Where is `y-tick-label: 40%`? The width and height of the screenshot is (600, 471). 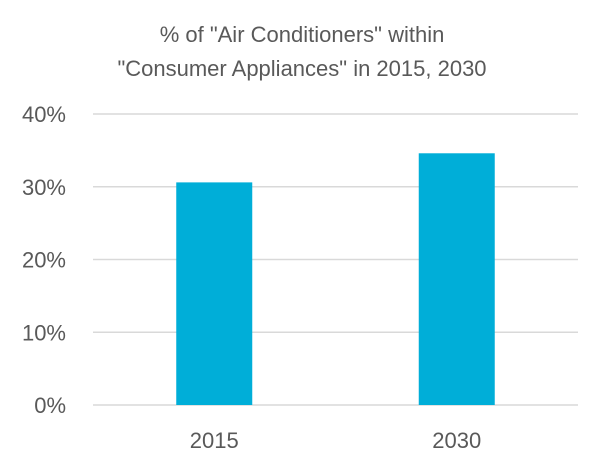
y-tick-label: 40% is located at coordinates (44, 114).